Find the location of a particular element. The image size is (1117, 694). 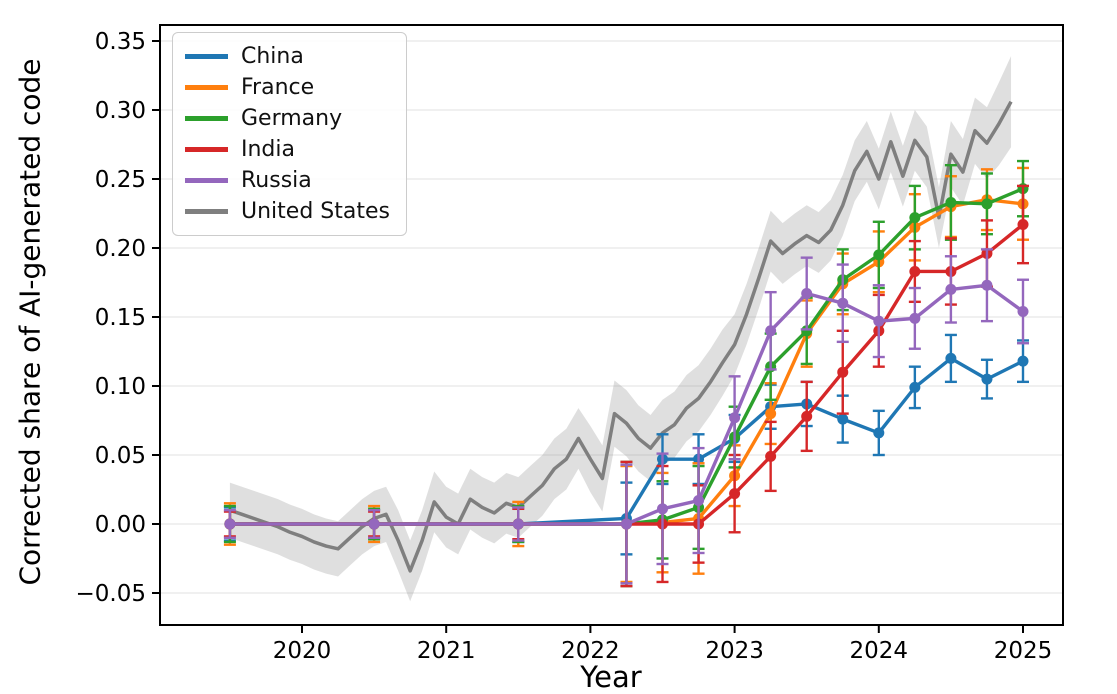

y-tick-label: 0.20 is located at coordinates (120, 249).